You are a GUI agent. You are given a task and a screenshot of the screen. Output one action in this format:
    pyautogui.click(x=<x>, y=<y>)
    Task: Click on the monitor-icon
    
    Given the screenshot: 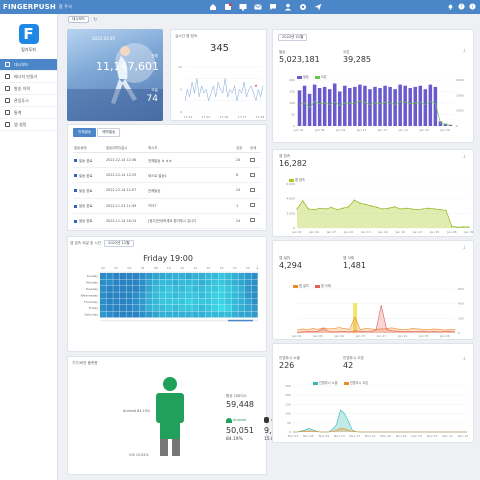 What is the action you would take?
    pyautogui.click(x=243, y=7)
    